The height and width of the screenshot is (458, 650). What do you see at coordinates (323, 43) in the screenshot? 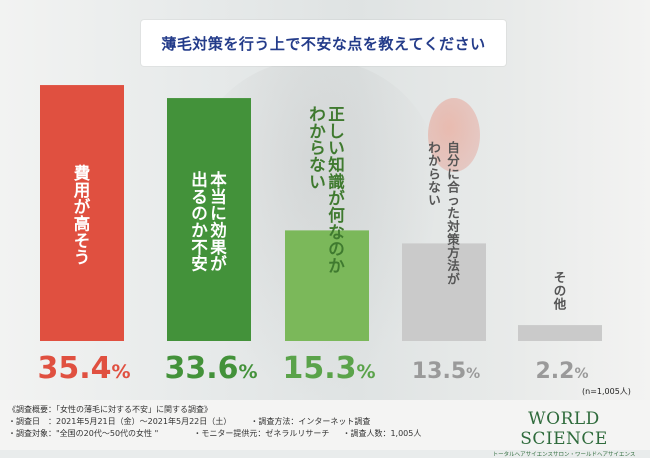
I see `chart-title: 薄毛対策を行う上で不安な点を教えてください` at bounding box center [323, 43].